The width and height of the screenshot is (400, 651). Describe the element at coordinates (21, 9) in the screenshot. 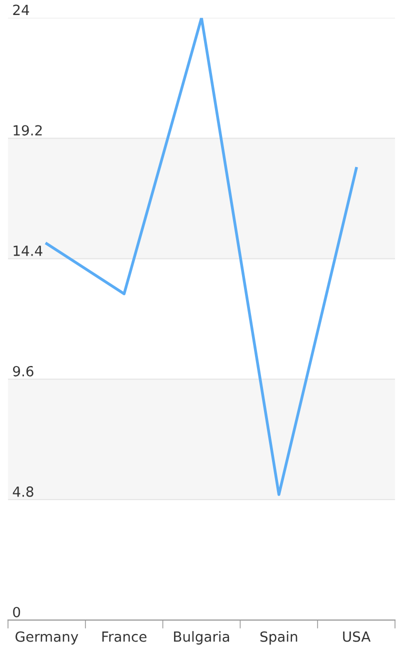

I see `y-tick-label: 24` at that location.